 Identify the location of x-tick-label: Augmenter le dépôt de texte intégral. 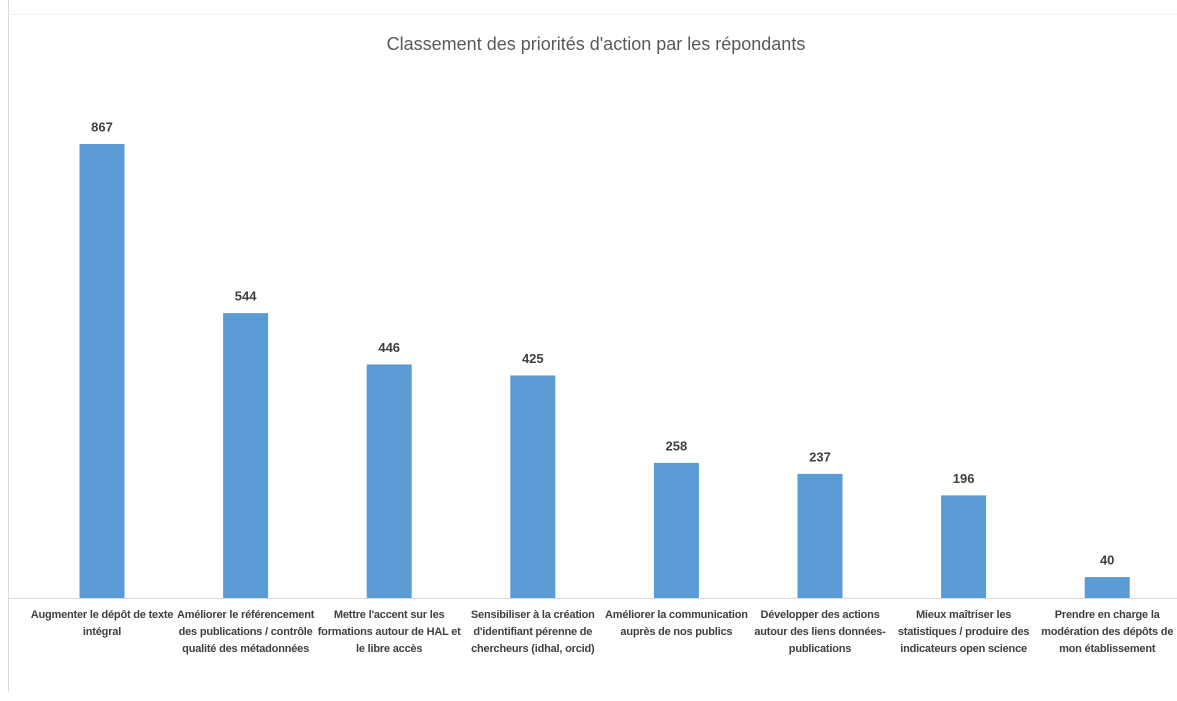
(102, 623).